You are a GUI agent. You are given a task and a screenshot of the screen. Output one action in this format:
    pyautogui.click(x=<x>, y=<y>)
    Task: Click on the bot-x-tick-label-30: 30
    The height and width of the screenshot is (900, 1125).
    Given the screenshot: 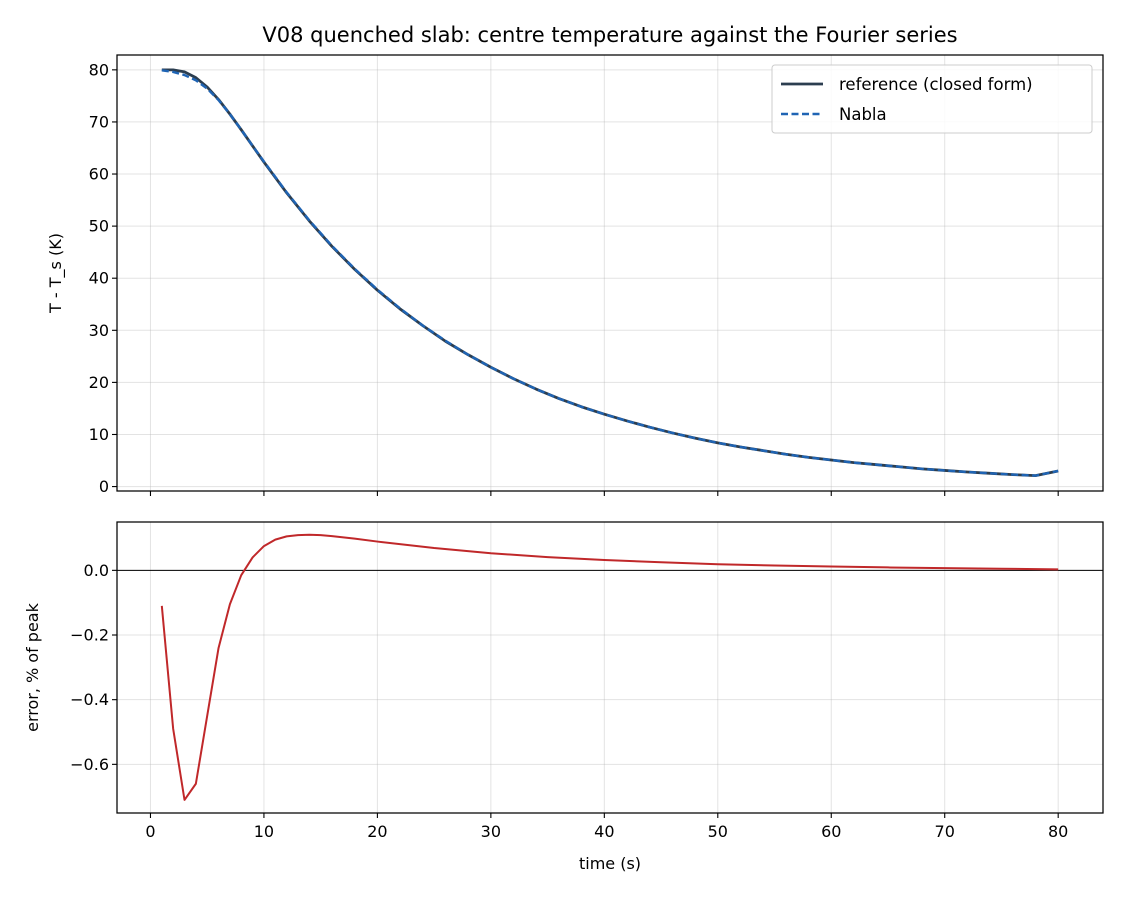 What is the action you would take?
    pyautogui.click(x=491, y=831)
    